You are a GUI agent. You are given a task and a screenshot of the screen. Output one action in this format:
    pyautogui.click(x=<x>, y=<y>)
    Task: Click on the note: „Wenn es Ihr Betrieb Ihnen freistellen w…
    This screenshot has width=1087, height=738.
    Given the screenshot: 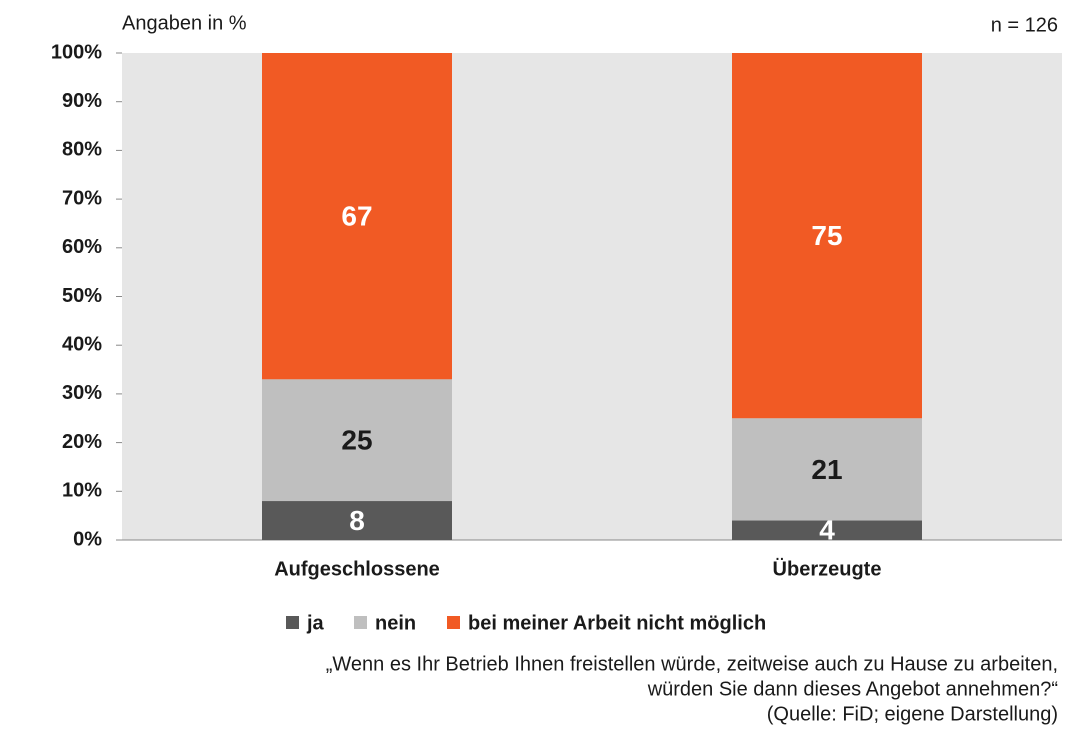 What is the action you would take?
    pyautogui.click(x=692, y=664)
    